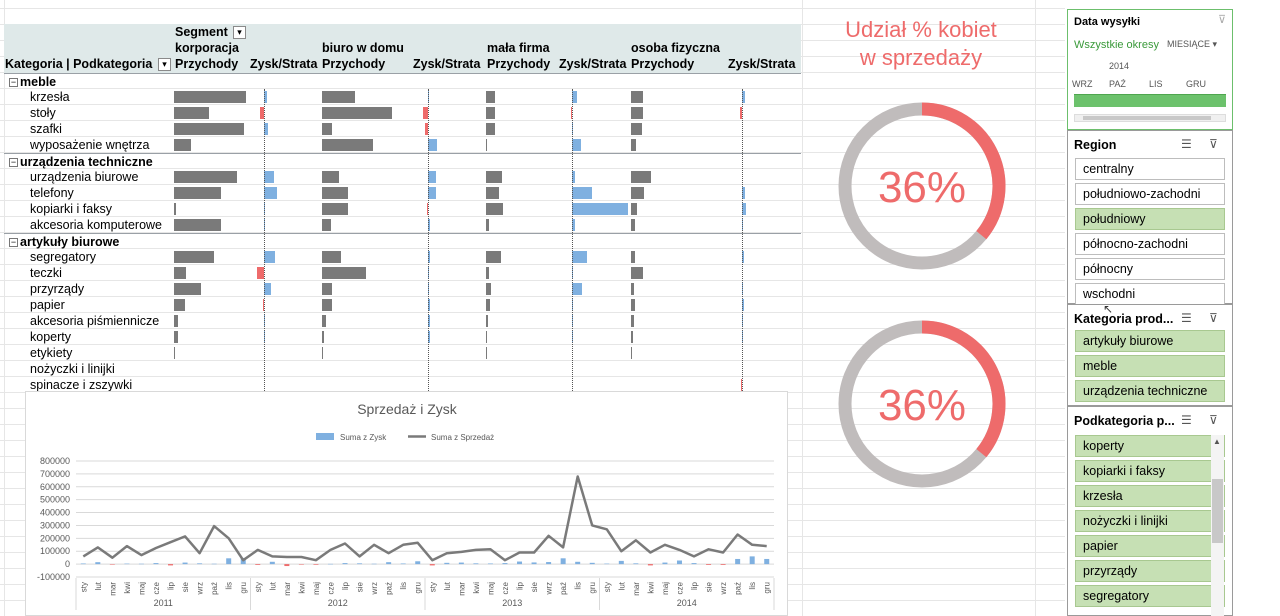 The image size is (1280, 616). Describe the element at coordinates (1147, 118) in the screenshot. I see `timeline-scroll-thumb` at that location.